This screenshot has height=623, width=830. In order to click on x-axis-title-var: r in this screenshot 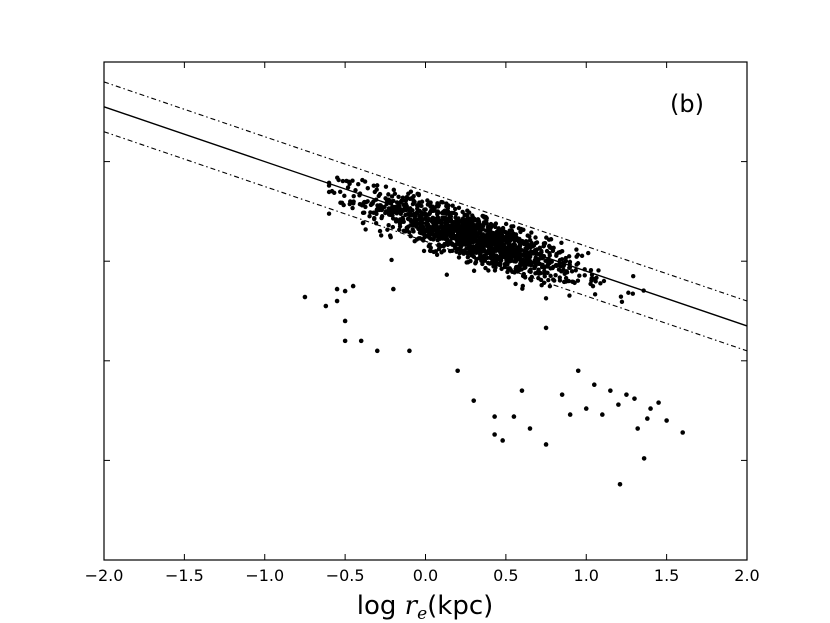, I will do `click(412, 606)`.